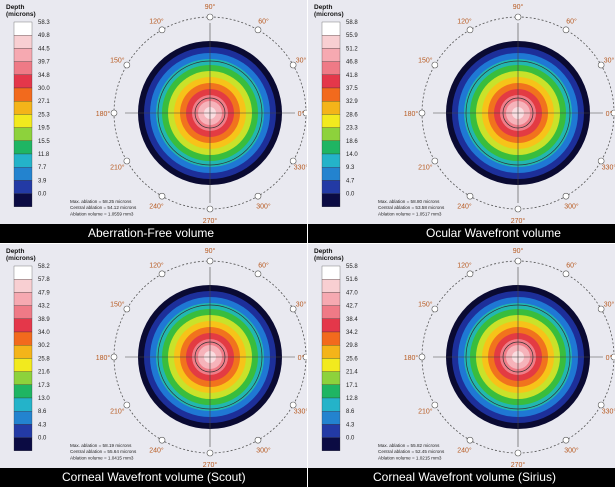 The height and width of the screenshot is (487, 615). Describe the element at coordinates (409, 201) in the screenshot. I see `info-line: Max. ablation = 58.80 microns` at that location.